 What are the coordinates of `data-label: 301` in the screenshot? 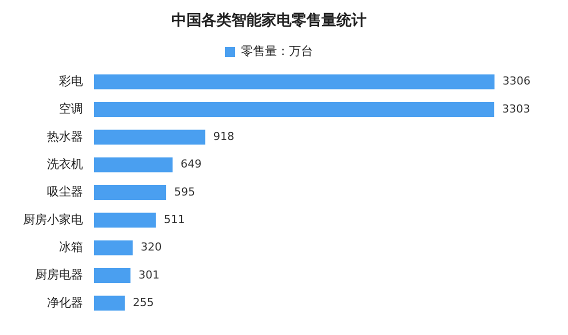 It's located at (149, 275).